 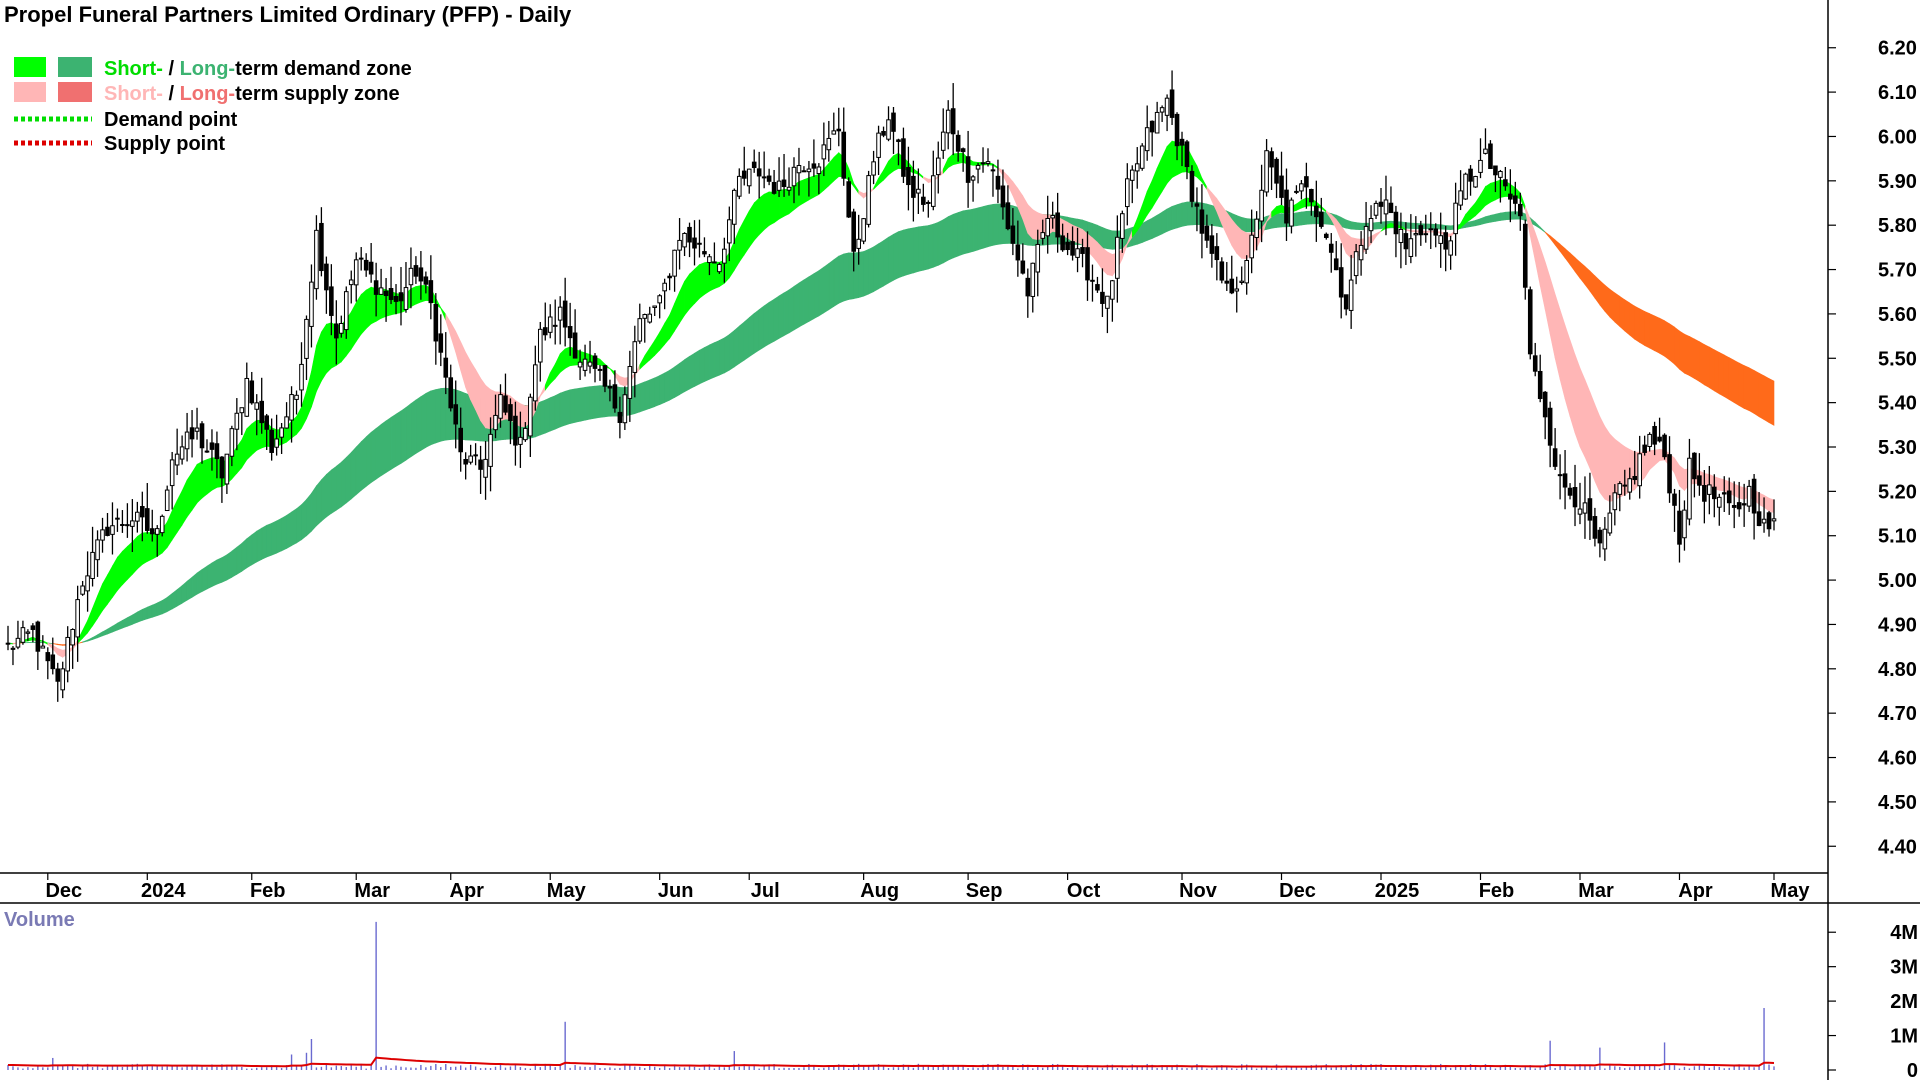 I want to click on time-tick-label: Jul, so click(x=765, y=891).